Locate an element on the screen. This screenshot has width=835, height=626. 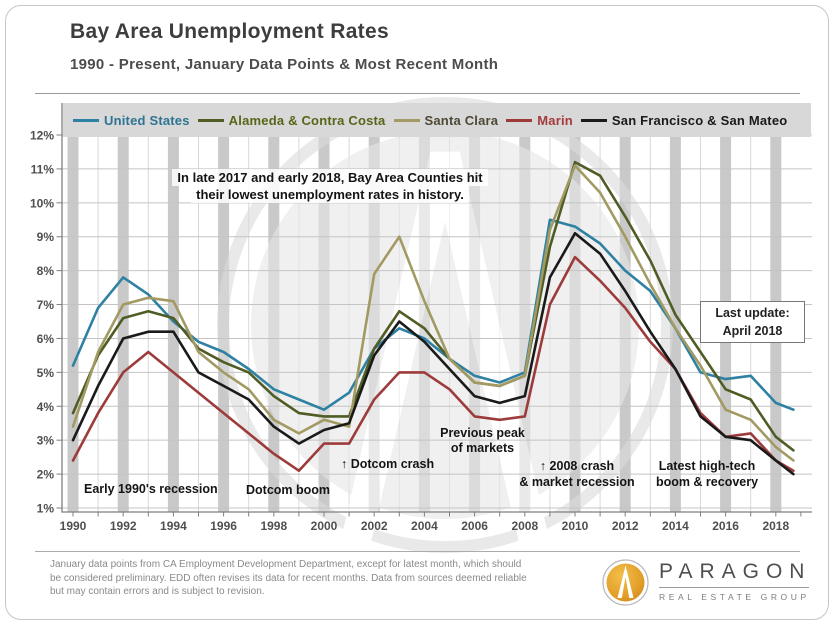
y-axis-tick-label: 1% is located at coordinates (46, 509).